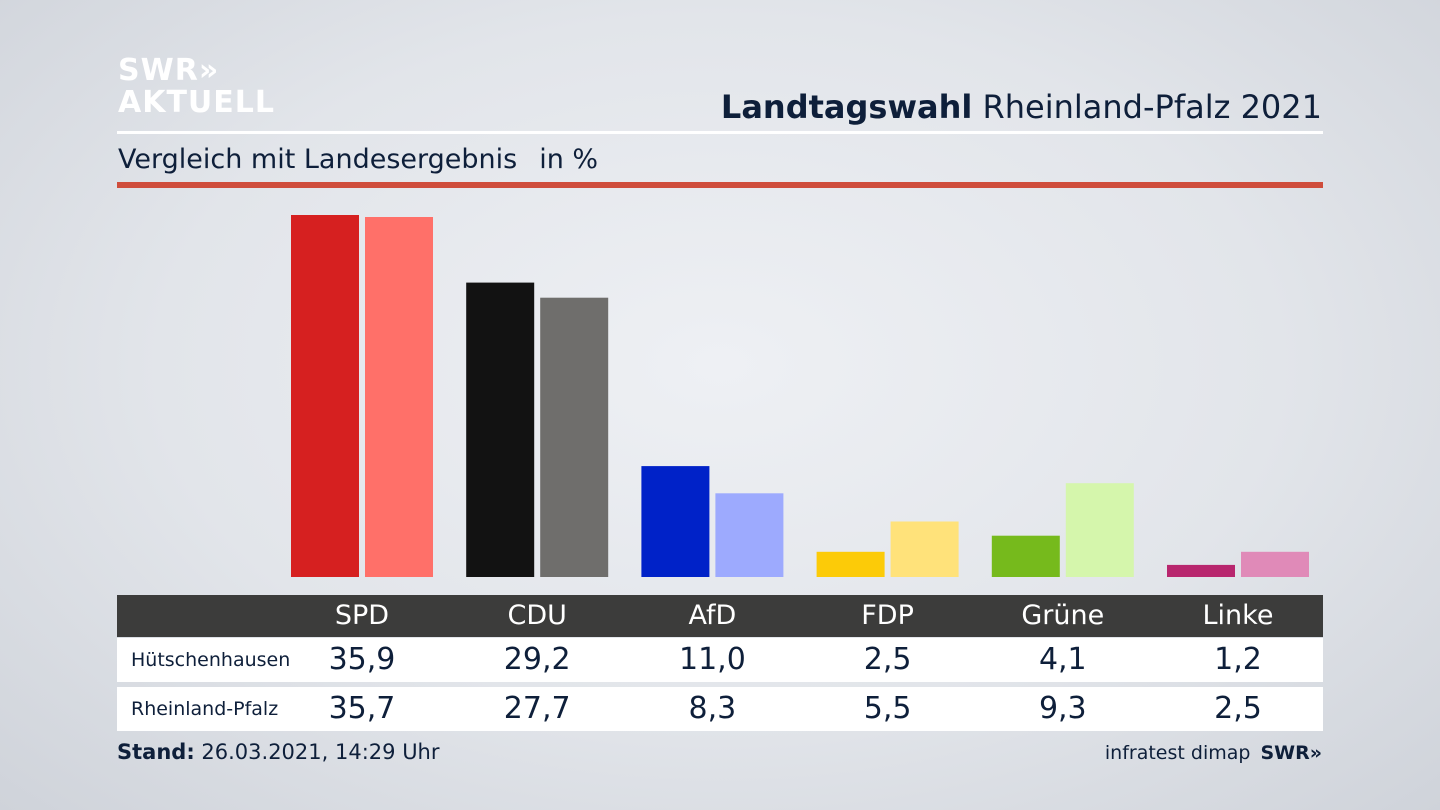 The width and height of the screenshot is (1440, 810). I want to click on bar-spd-local, so click(325, 396).